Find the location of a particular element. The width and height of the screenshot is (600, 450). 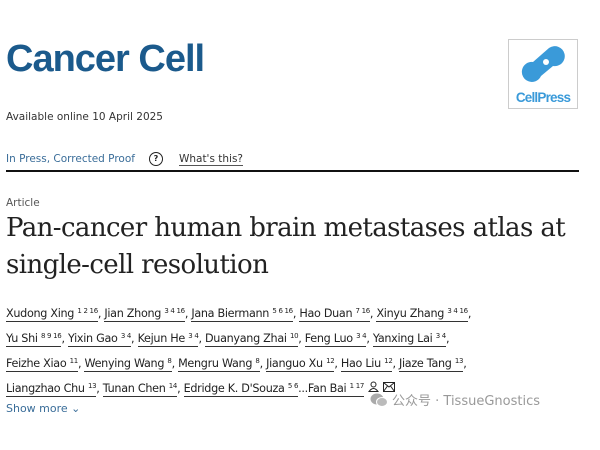

author-link: Jana Biermann 5 6 16 is located at coordinates (242, 314).